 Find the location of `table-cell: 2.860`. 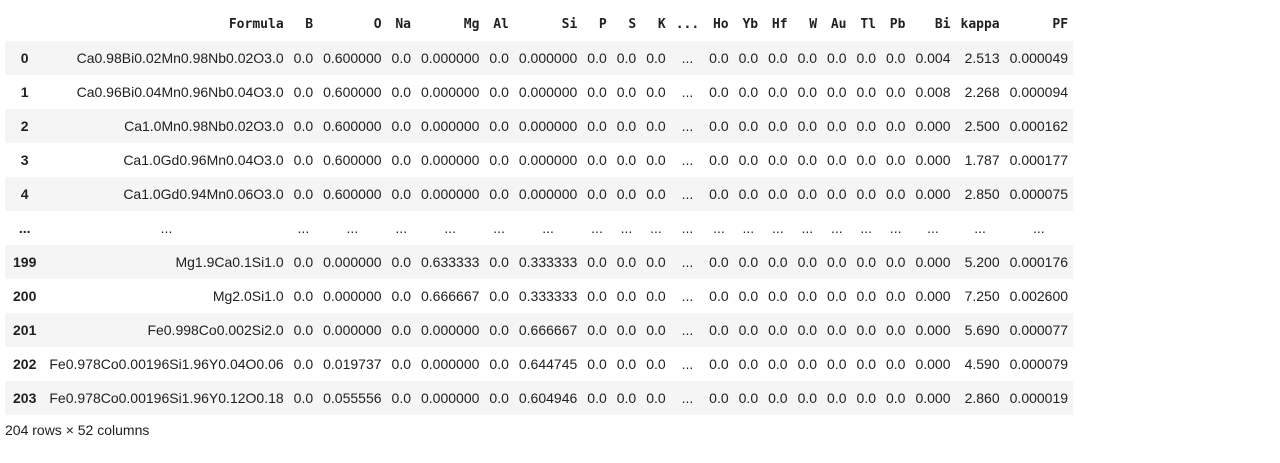

table-cell: 2.860 is located at coordinates (982, 398).